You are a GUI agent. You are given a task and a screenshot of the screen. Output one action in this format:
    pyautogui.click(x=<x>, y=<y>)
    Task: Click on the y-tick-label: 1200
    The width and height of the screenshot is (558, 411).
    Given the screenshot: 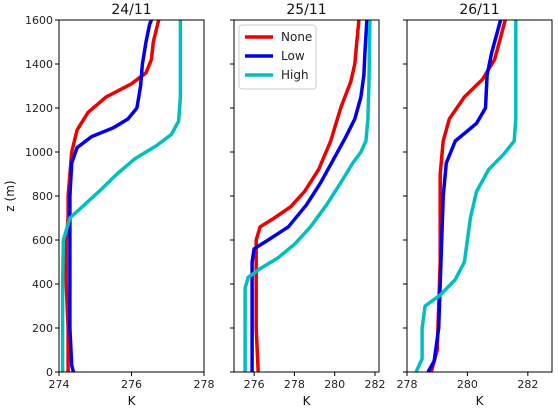 What is the action you would take?
    pyautogui.click(x=39, y=108)
    